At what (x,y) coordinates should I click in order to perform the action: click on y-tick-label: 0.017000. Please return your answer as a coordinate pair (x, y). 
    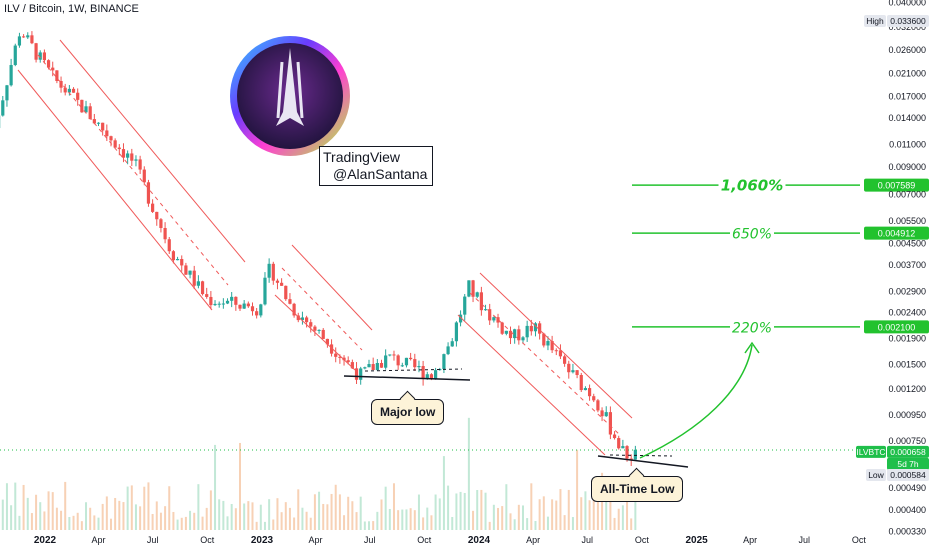
    Looking at the image, I should click on (907, 97).